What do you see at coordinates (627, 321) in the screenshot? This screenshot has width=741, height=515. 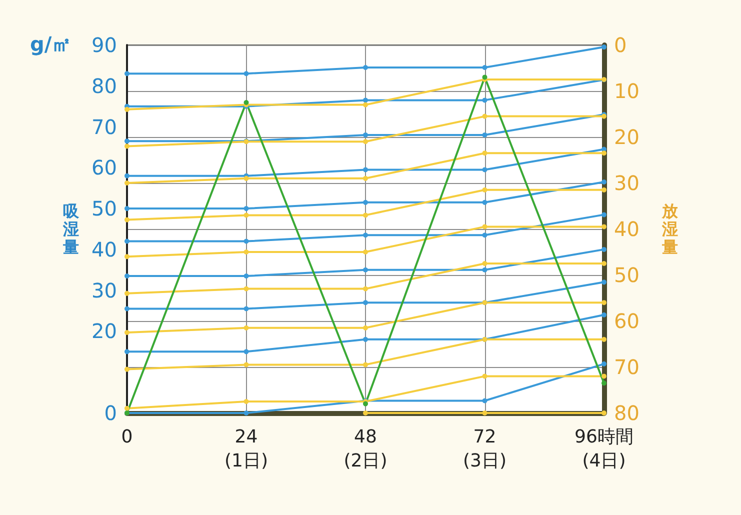 I see `y2-tick-label: 60` at bounding box center [627, 321].